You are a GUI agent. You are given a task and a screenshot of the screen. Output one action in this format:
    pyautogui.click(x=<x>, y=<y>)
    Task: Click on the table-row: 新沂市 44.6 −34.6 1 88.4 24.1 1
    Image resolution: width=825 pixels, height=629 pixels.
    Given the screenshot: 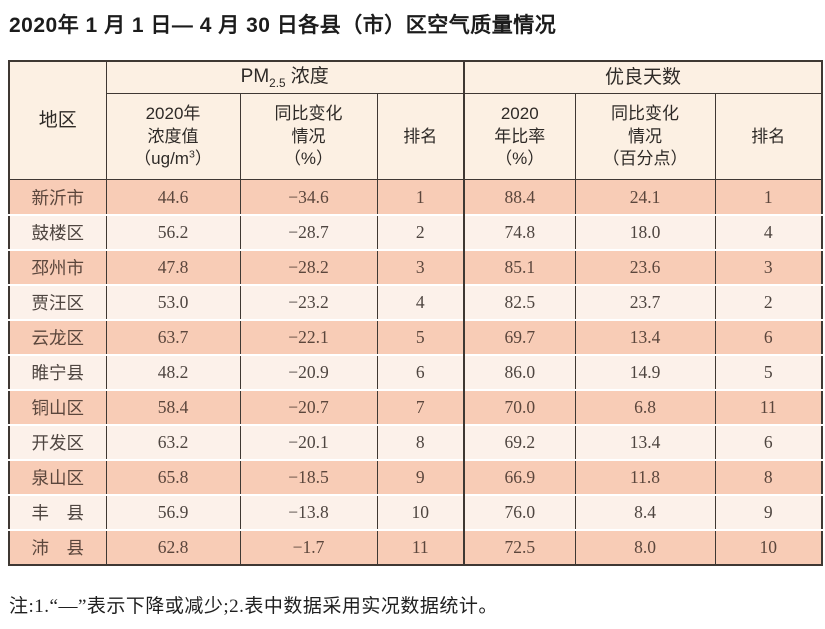 What is the action you would take?
    pyautogui.click(x=415, y=197)
    